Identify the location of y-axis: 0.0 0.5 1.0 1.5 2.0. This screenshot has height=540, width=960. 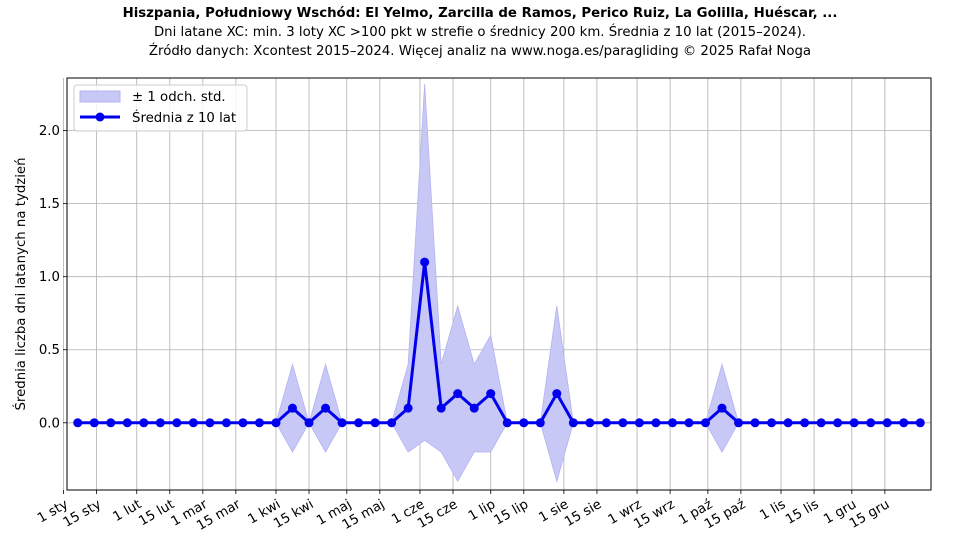
(53, 277).